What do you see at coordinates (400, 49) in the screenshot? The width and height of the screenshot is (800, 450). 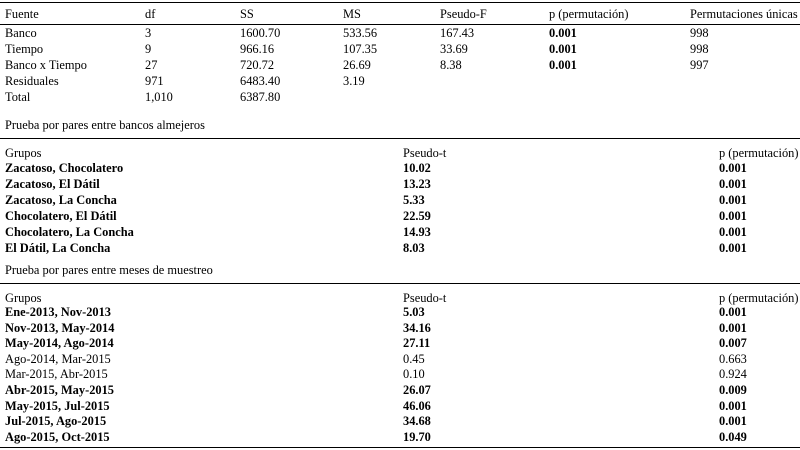 I see `table-row: Tiempo 9 966.16 107.35 33.69 0.001 998` at bounding box center [400, 49].